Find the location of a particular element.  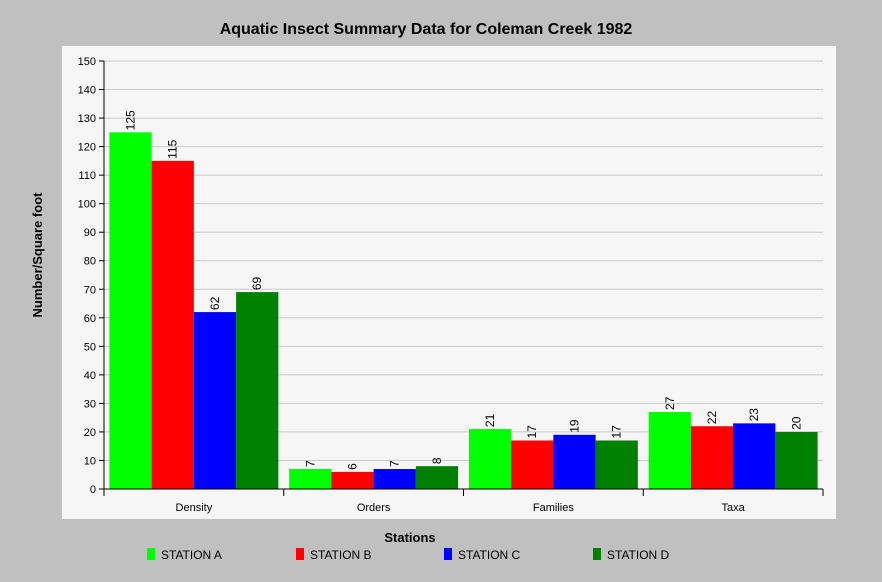

y-tick-label: 40 is located at coordinates (90, 376).